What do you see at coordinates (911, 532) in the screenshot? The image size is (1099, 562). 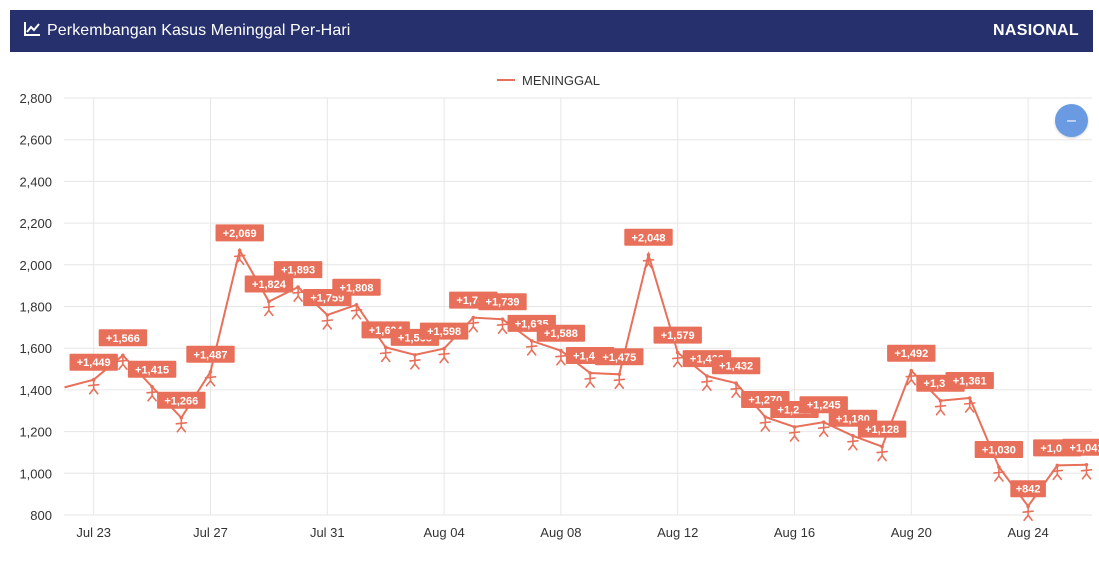 I see `x-tick-label: Aug 20` at bounding box center [911, 532].